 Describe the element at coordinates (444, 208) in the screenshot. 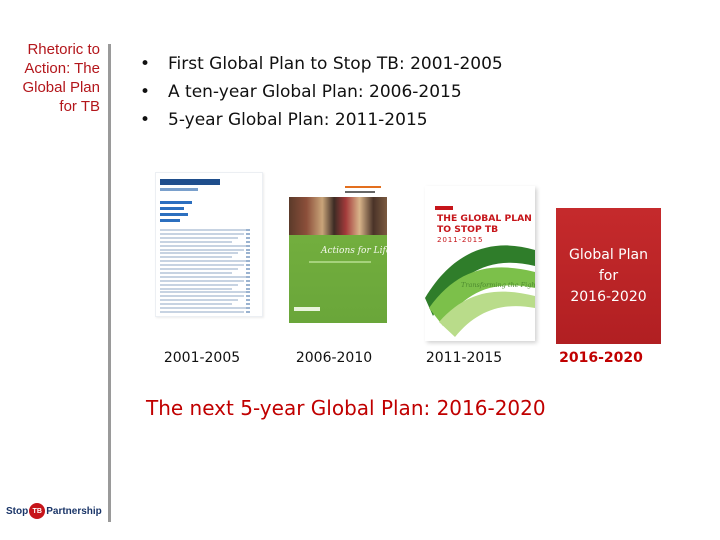

I see `cover-logo` at that location.